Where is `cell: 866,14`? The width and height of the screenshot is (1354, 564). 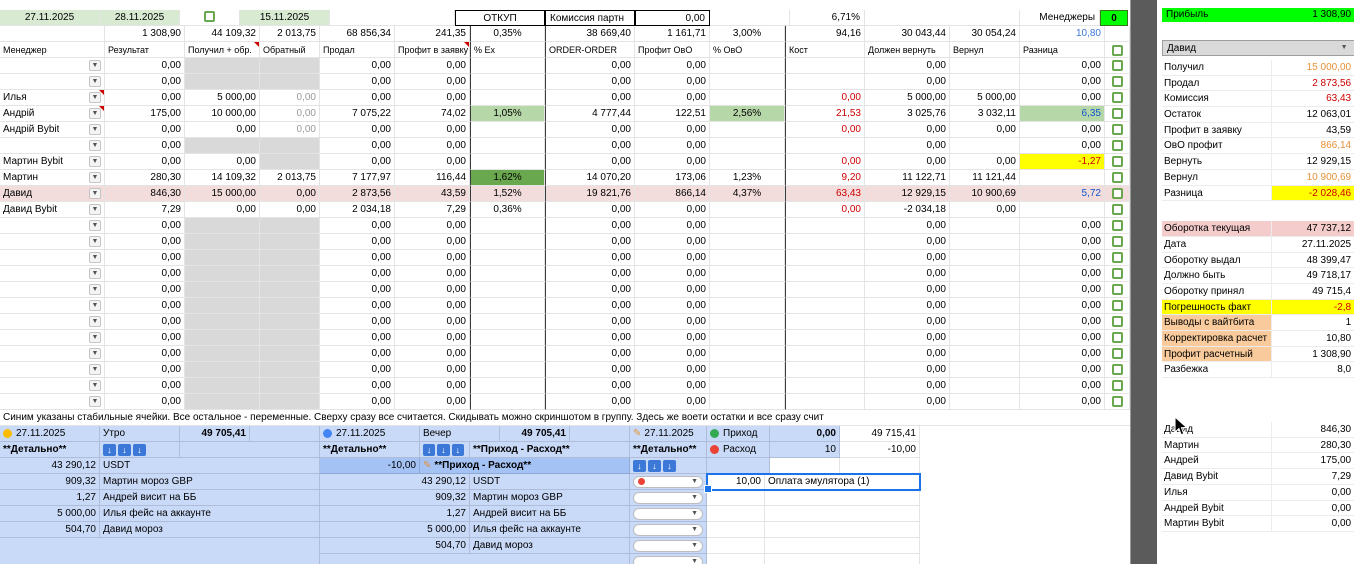
cell: 866,14 is located at coordinates (672, 194).